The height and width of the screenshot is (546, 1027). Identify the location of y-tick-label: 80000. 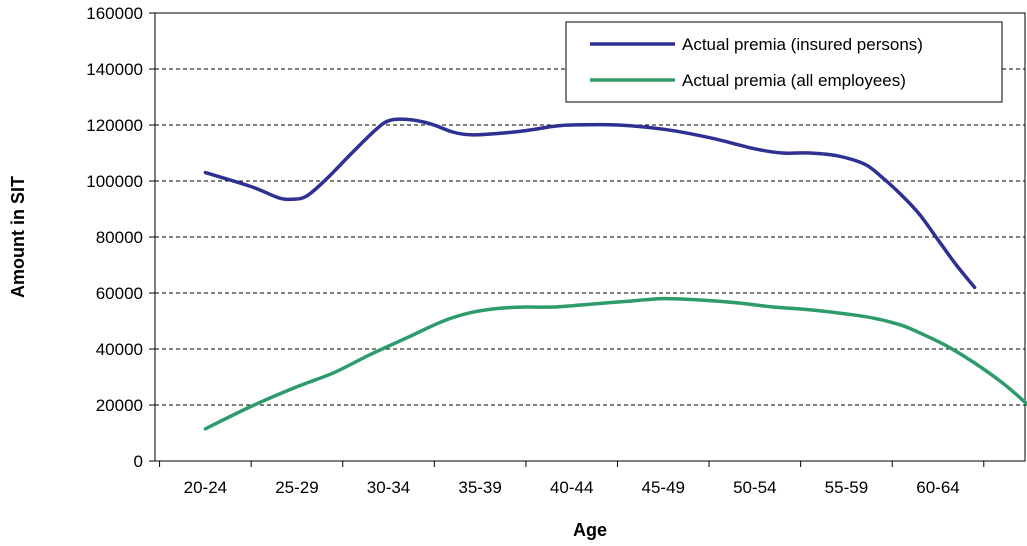
(119, 237).